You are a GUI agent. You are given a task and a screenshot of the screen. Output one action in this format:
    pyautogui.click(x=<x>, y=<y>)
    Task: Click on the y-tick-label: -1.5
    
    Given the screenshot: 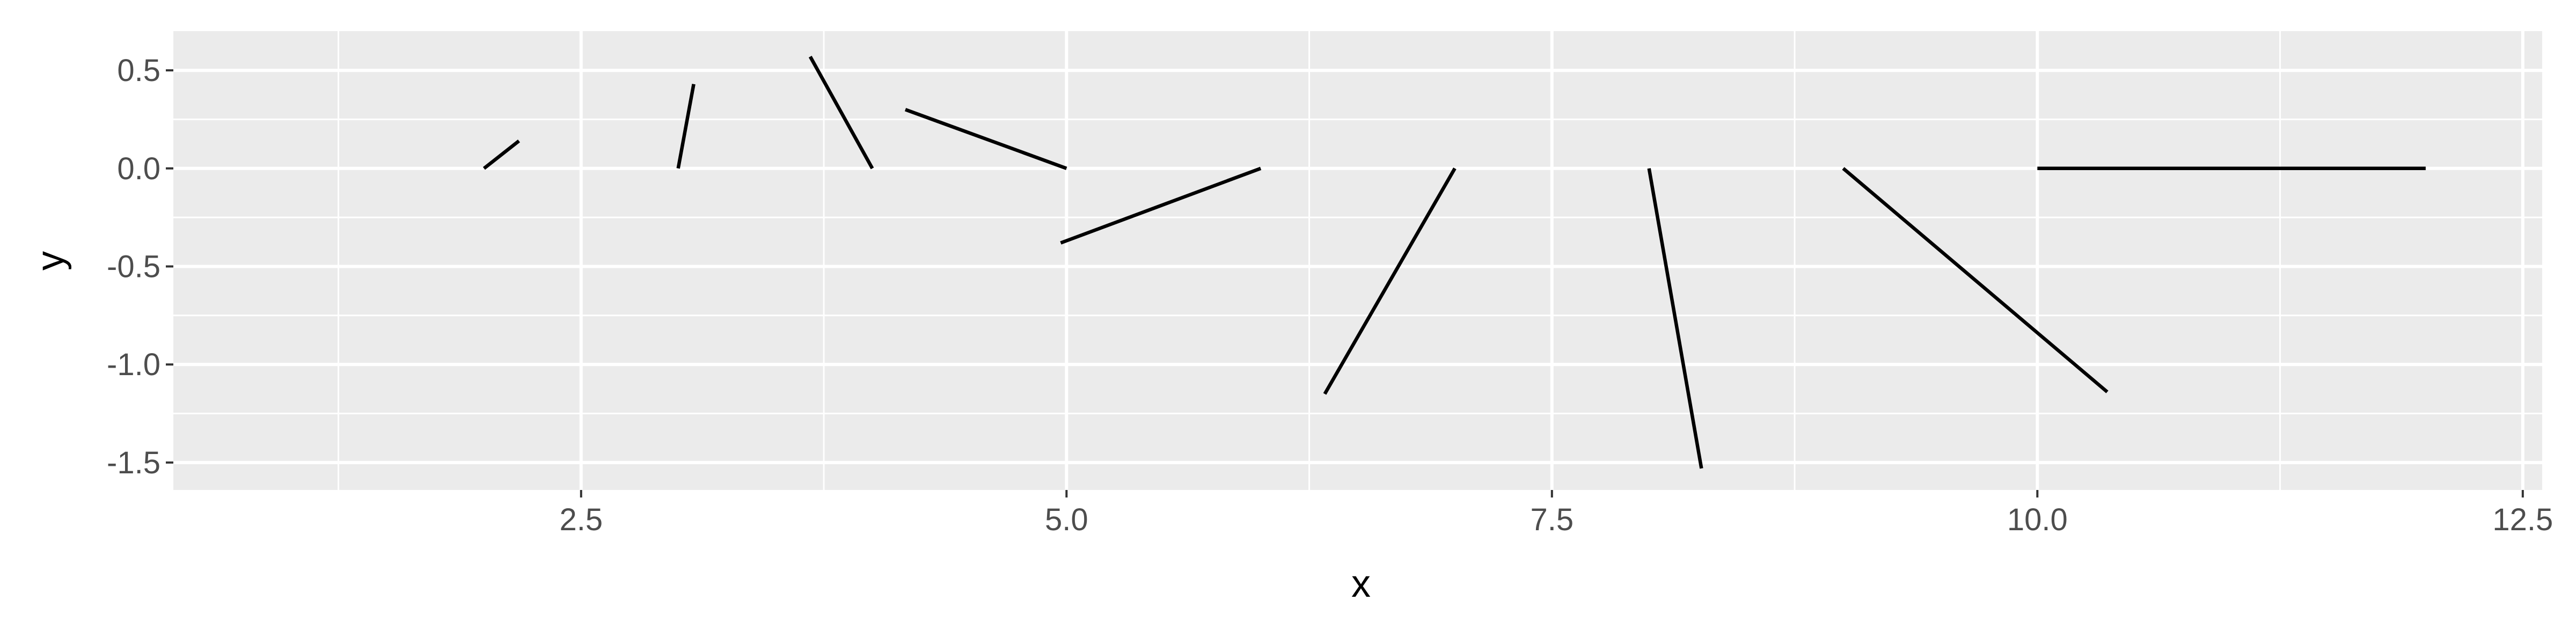 What is the action you would take?
    pyautogui.click(x=133, y=462)
    